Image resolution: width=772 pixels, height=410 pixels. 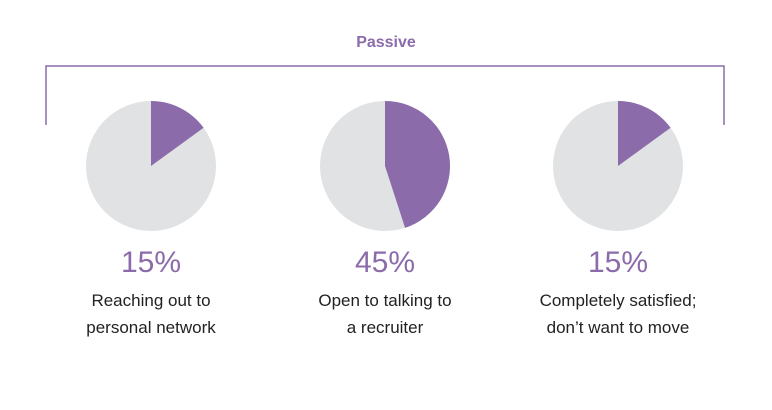 I want to click on pie-caption: Completely satisfied; don’t want to move, so click(x=618, y=314).